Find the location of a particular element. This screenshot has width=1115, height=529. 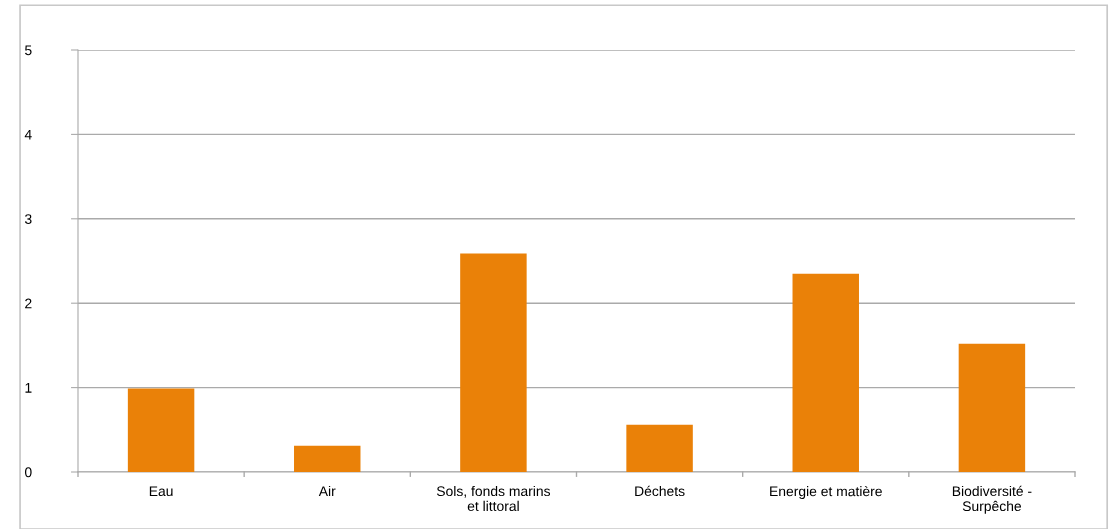

y-tick-label: 4 is located at coordinates (28, 134).